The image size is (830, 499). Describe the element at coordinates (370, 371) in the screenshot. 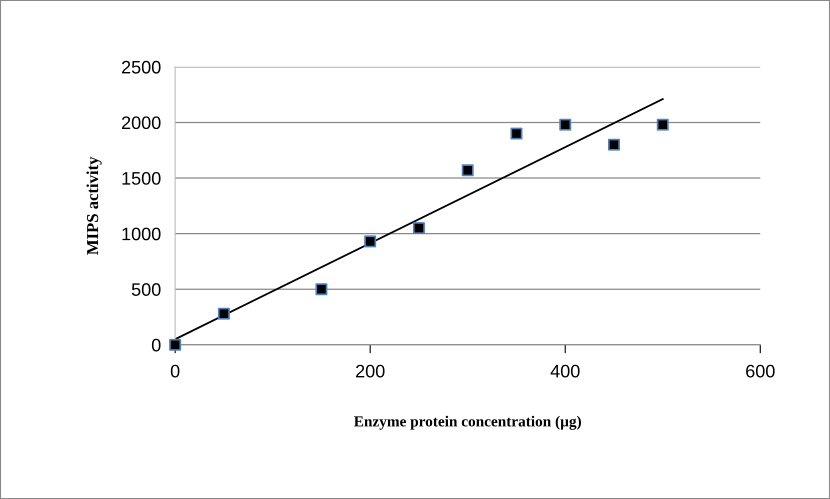

I see `x-tick-label: 200` at that location.